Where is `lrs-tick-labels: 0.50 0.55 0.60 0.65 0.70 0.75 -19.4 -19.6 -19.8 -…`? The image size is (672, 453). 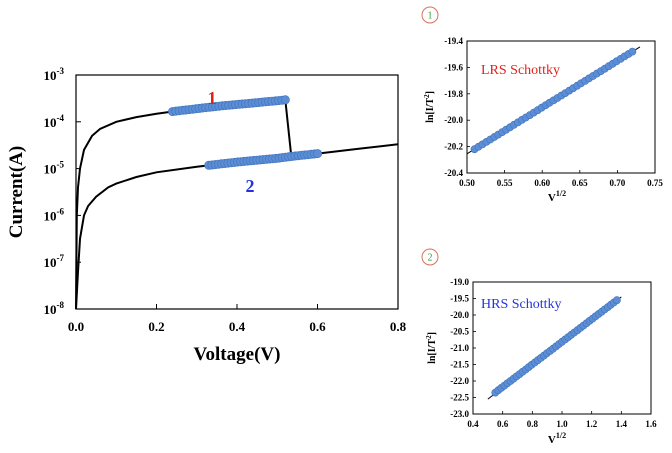
lrs-tick-labels: 0.50 0.55 0.60 0.65 0.70 0.75 -19.4 -19.6 -19.8 -… is located at coordinates (553, 112).